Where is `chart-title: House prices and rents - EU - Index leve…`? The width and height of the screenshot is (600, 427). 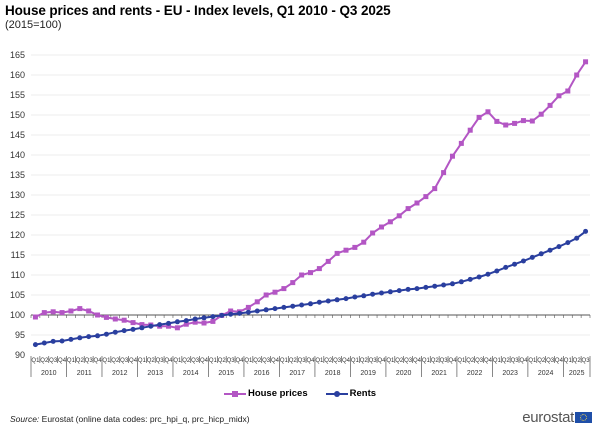 chart-title: House prices and rents - EU - Index leve… is located at coordinates (198, 10).